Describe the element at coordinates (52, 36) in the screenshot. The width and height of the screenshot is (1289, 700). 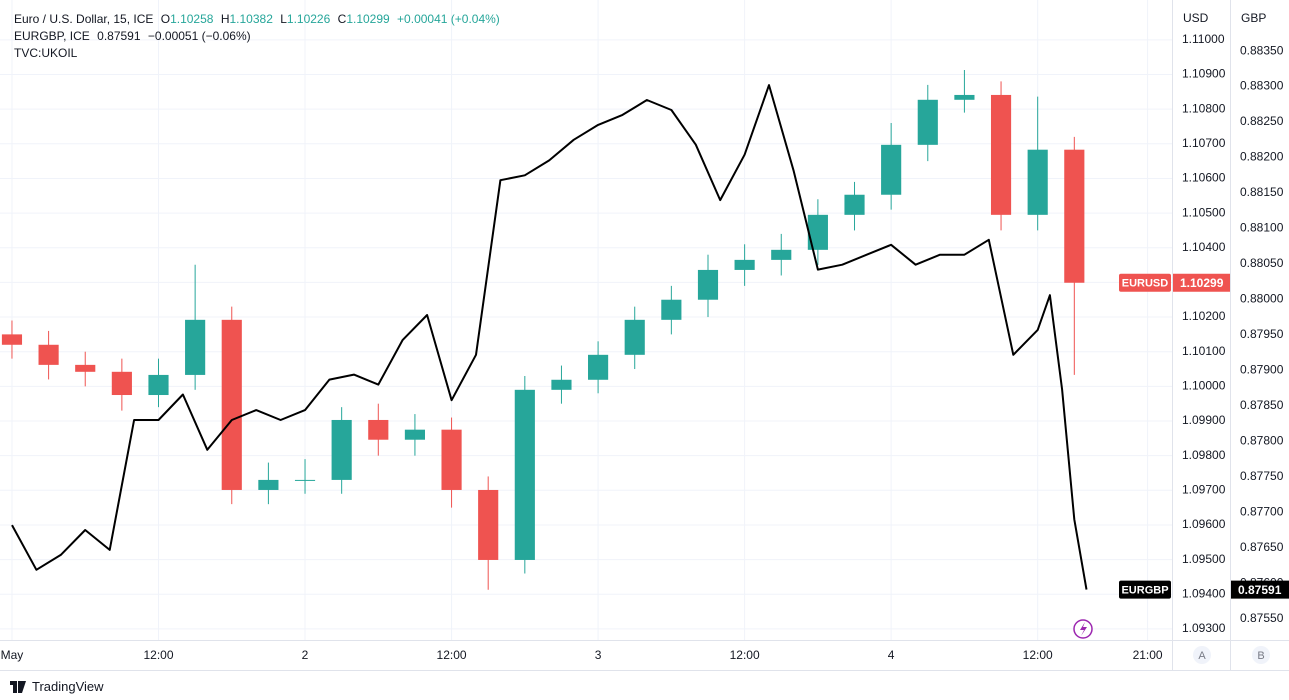
I see `symbol-name: EURGBP, ICE` at that location.